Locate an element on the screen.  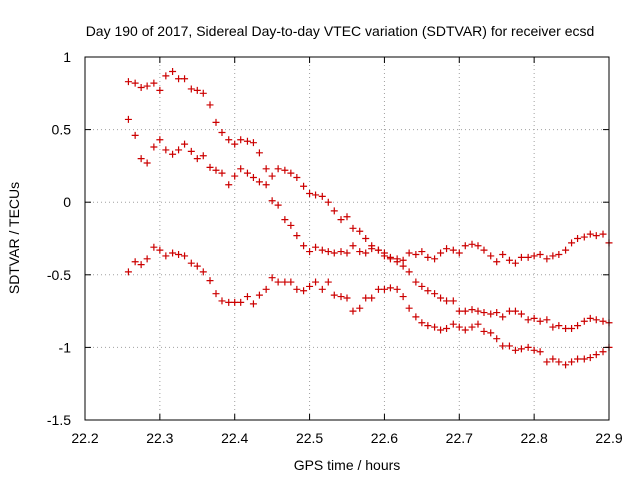
x-tick-label: 22.2 is located at coordinates (84, 438).